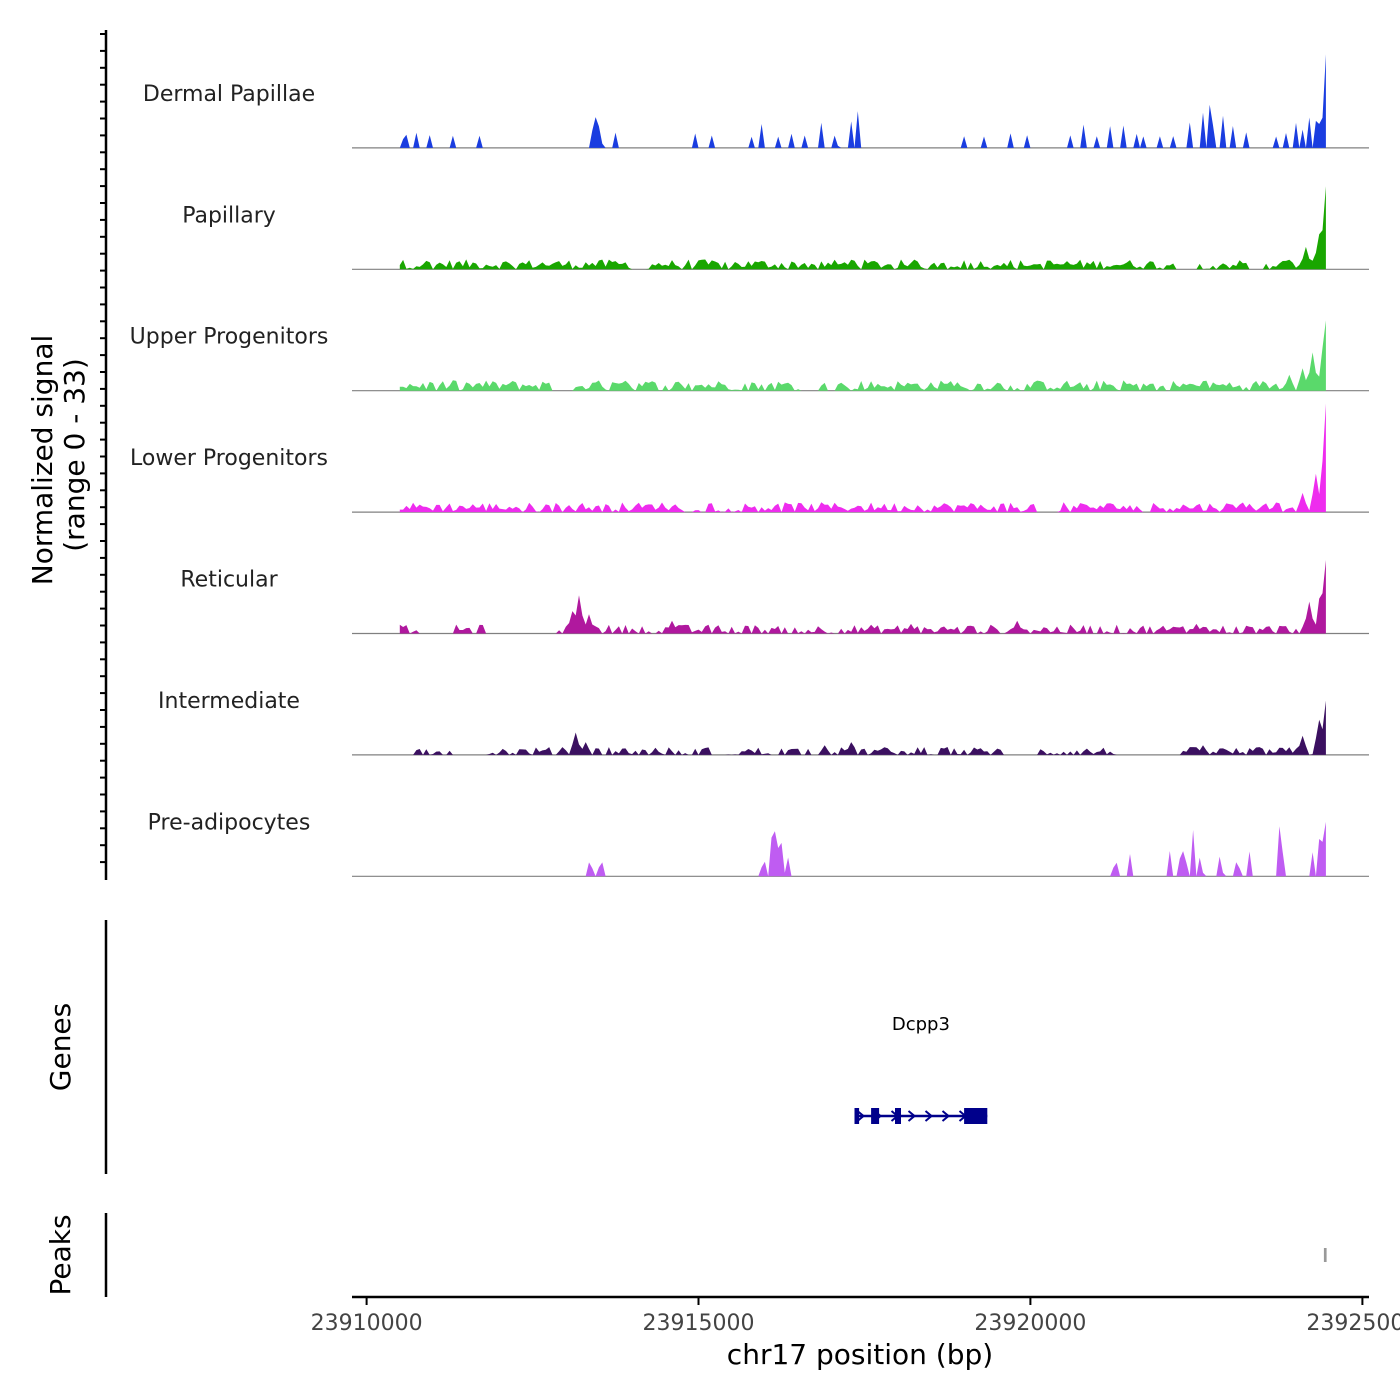 This screenshot has height=1400, width=1400. I want to click on x-tick-label: 23925000, so click(1353, 1323).